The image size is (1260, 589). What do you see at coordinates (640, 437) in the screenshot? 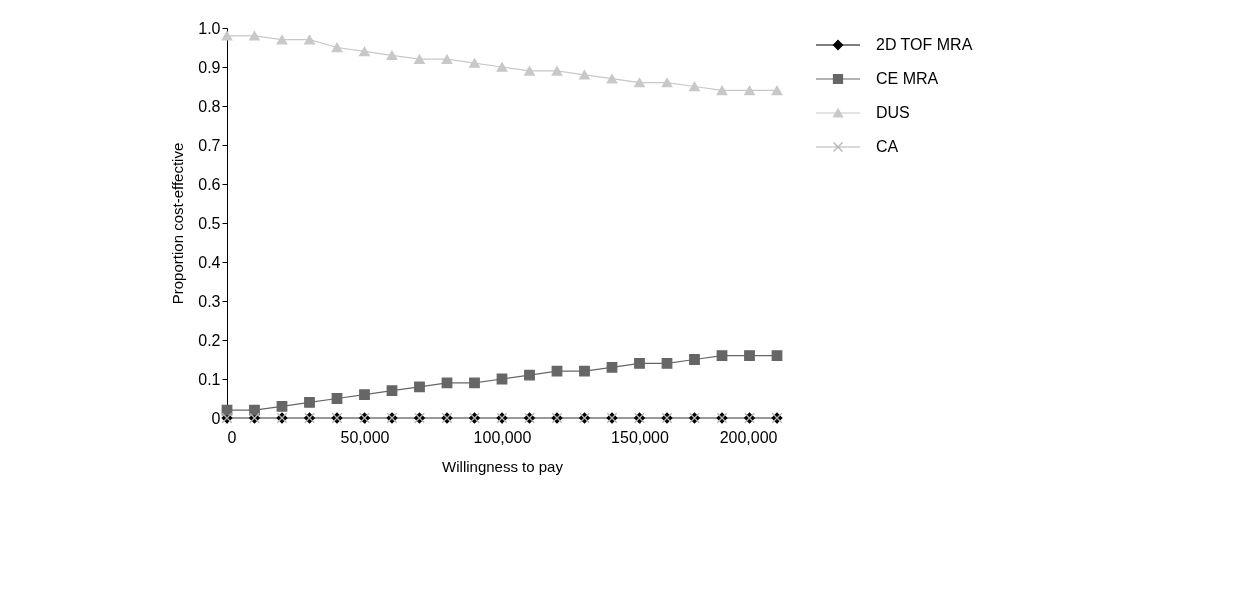
I see `x-tick-label: 150,000` at bounding box center [640, 437].